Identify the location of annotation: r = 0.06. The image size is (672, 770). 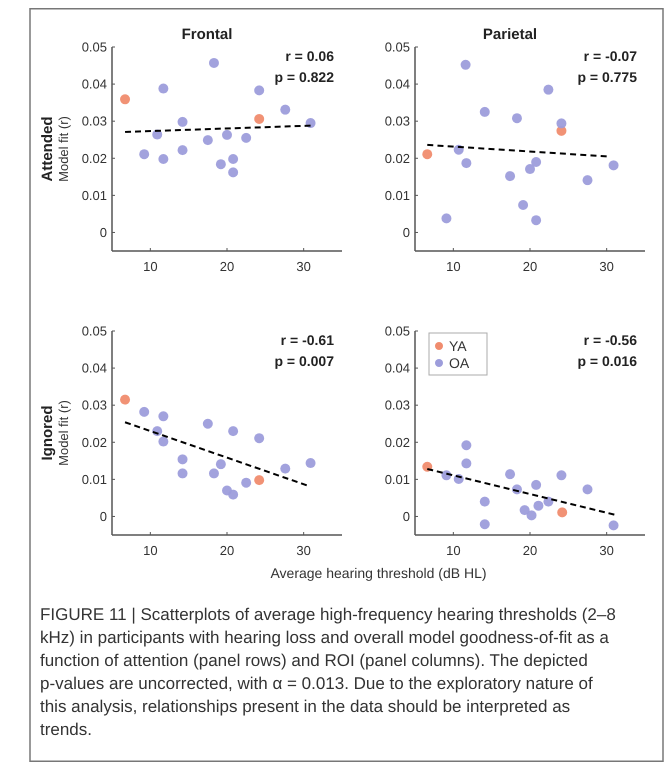
(309, 56).